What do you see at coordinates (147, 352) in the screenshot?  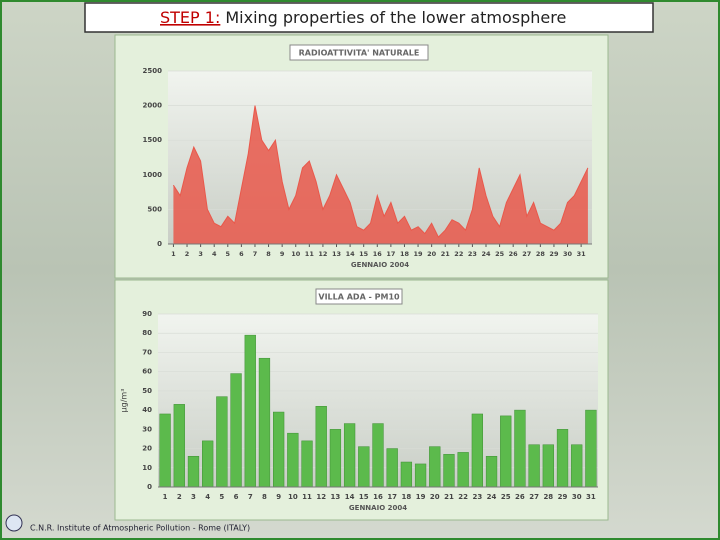 I see `y-tick-label: 70` at bounding box center [147, 352].